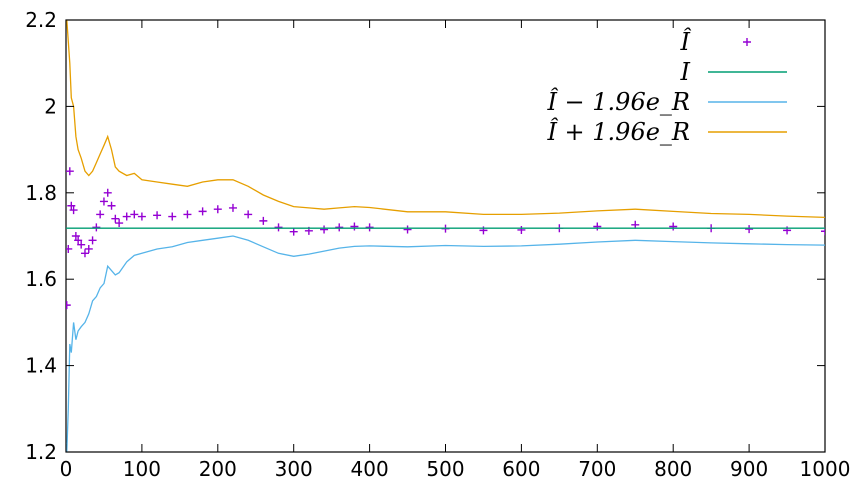 The width and height of the screenshot is (853, 496). What do you see at coordinates (41, 20) in the screenshot?
I see `y-tick-label: 2.2` at bounding box center [41, 20].